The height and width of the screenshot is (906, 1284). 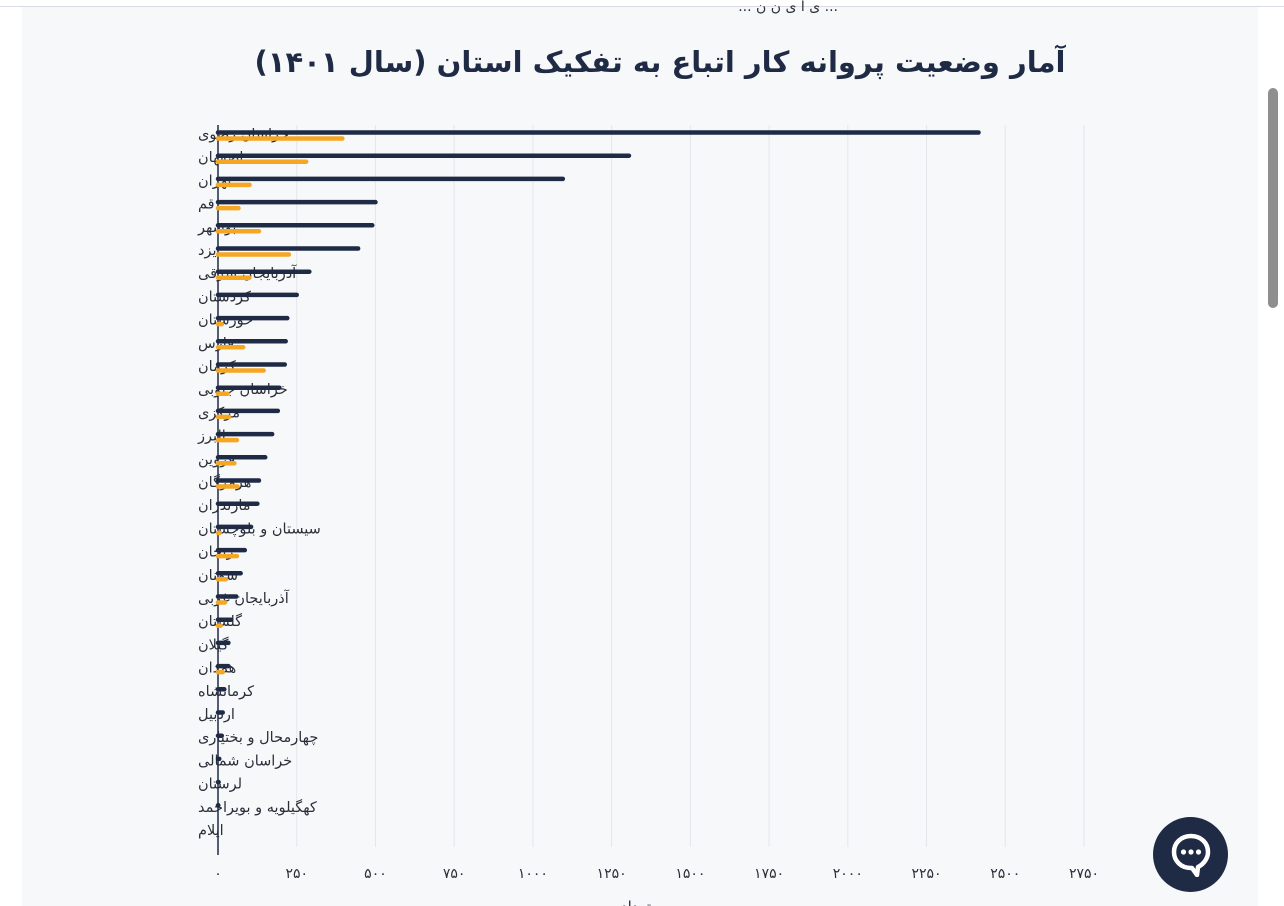 What do you see at coordinates (258, 738) in the screenshot?
I see `category-label: چهارمحال و بختیاری` at bounding box center [258, 738].